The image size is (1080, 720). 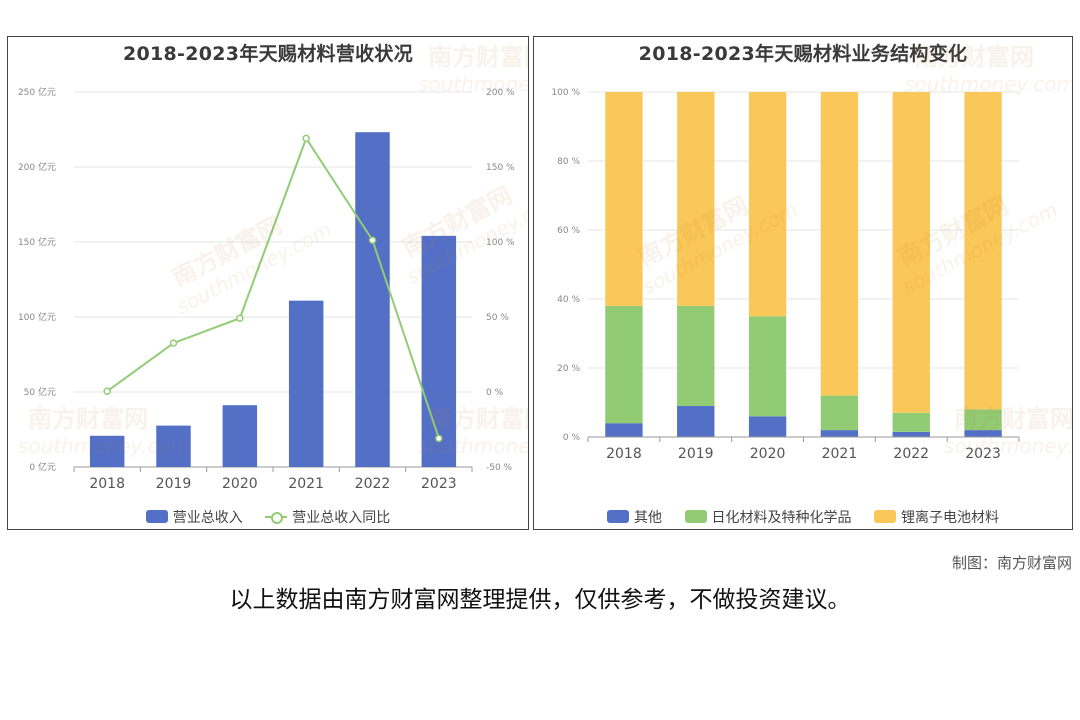 I want to click on legend-item-daily-chemicals: 日化材料及特种化学品, so click(x=768, y=517).